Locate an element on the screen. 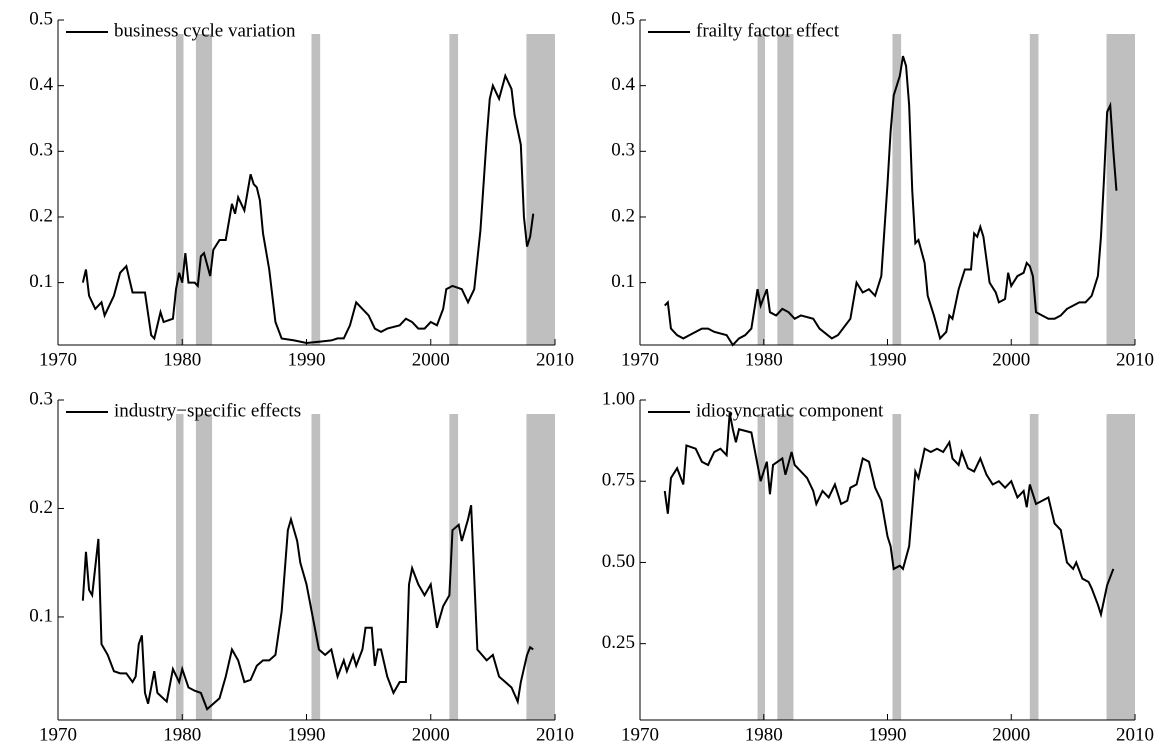 This screenshot has height=753, width=1168. legend-label: business cycle variation is located at coordinates (205, 30).